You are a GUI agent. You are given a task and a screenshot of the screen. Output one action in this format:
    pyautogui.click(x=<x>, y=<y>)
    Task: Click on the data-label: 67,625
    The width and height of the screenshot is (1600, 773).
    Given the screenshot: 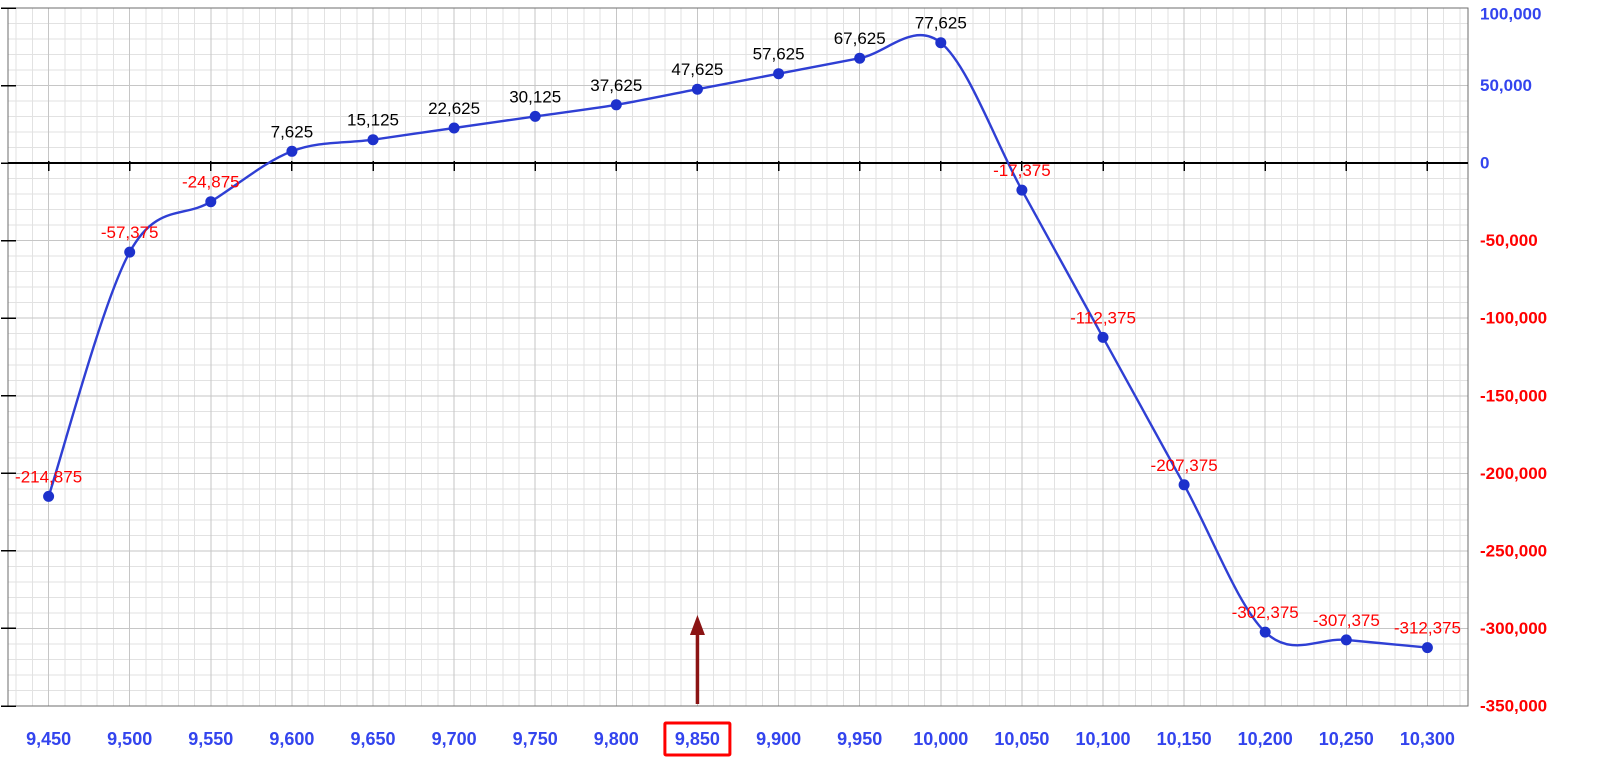 What is the action you would take?
    pyautogui.click(x=860, y=38)
    